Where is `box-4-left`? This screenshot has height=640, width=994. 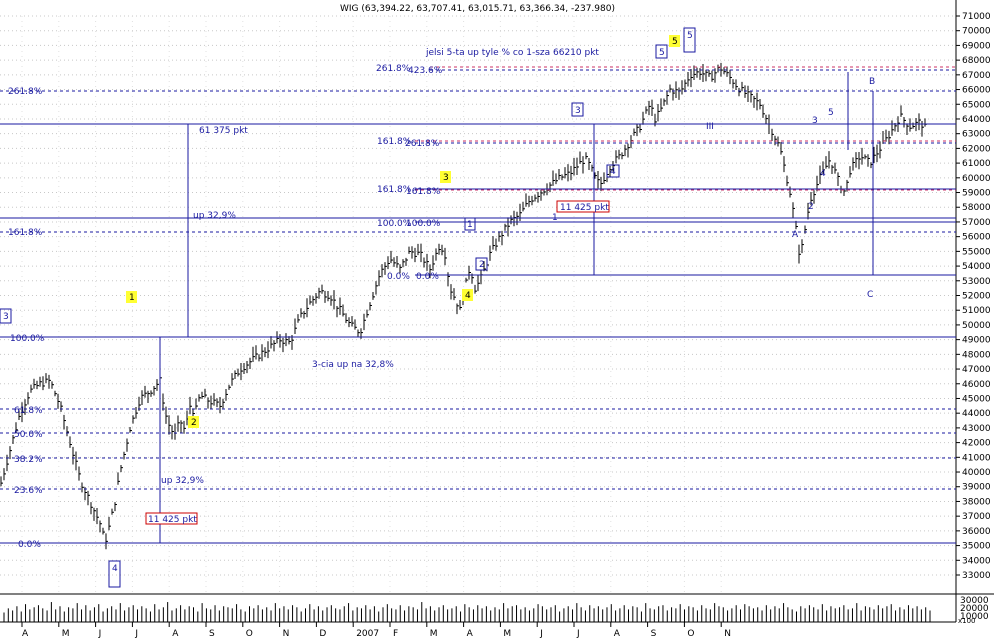
box-4-left is located at coordinates (114, 574).